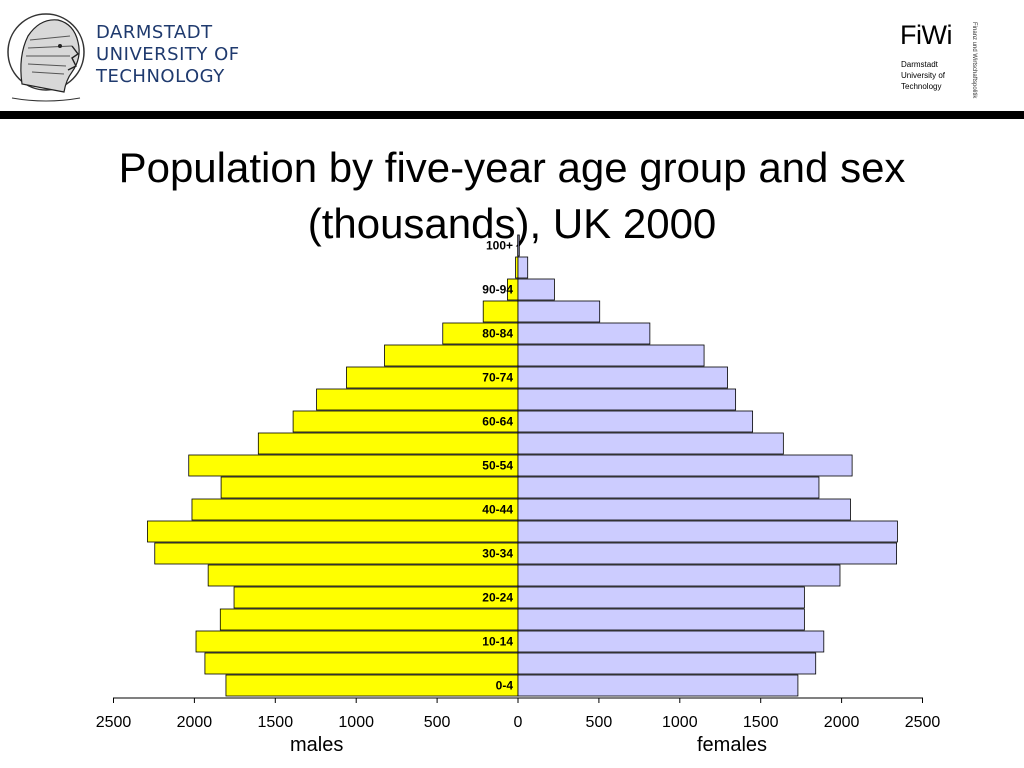 The width and height of the screenshot is (1024, 768). Describe the element at coordinates (732, 745) in the screenshot. I see `x-axis-label-females: females` at that location.